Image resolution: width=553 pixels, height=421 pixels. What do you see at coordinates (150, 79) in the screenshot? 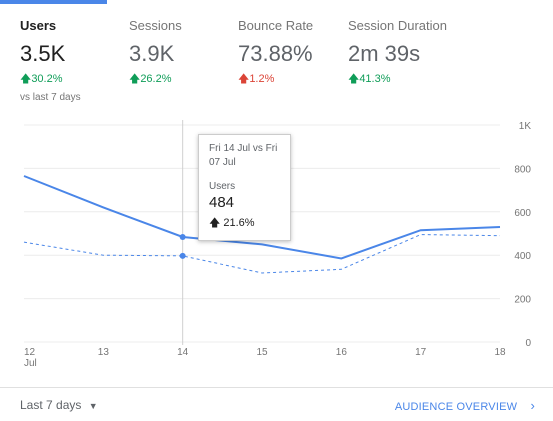
I see `metric-change: 🡅26.2%` at bounding box center [150, 79].